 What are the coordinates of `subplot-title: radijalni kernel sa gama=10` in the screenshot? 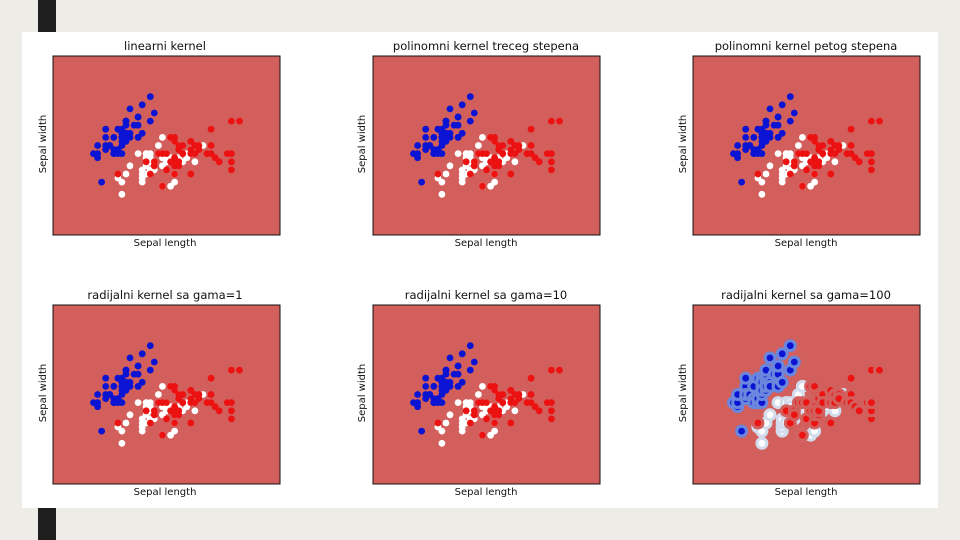 It's located at (486, 295).